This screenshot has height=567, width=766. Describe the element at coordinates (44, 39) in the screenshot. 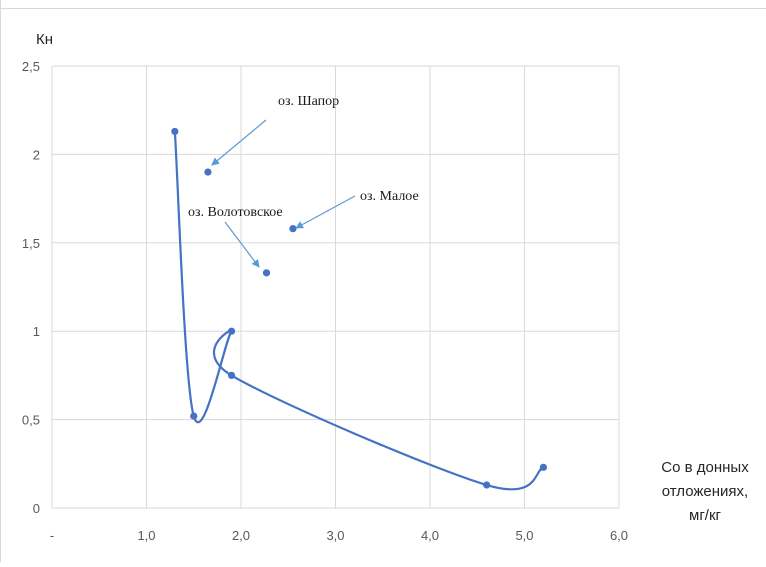

I see `y-axis-title: Кн` at that location.